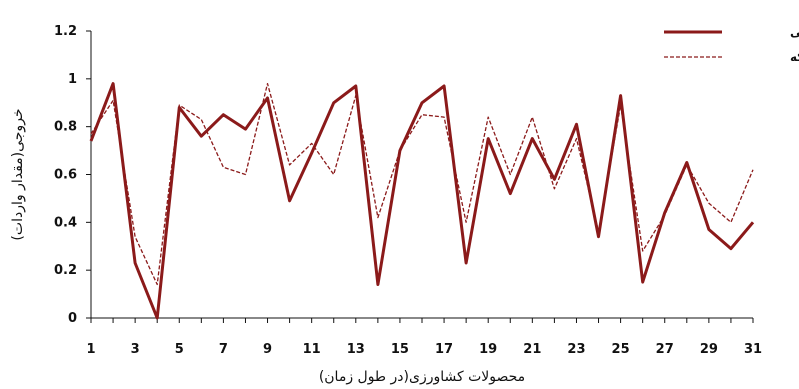 The width and height of the screenshot is (799, 389). What do you see at coordinates (422, 377) in the screenshot?
I see `x-axis-title: محصولات کشاورزی(در طول زمان)` at bounding box center [422, 377].